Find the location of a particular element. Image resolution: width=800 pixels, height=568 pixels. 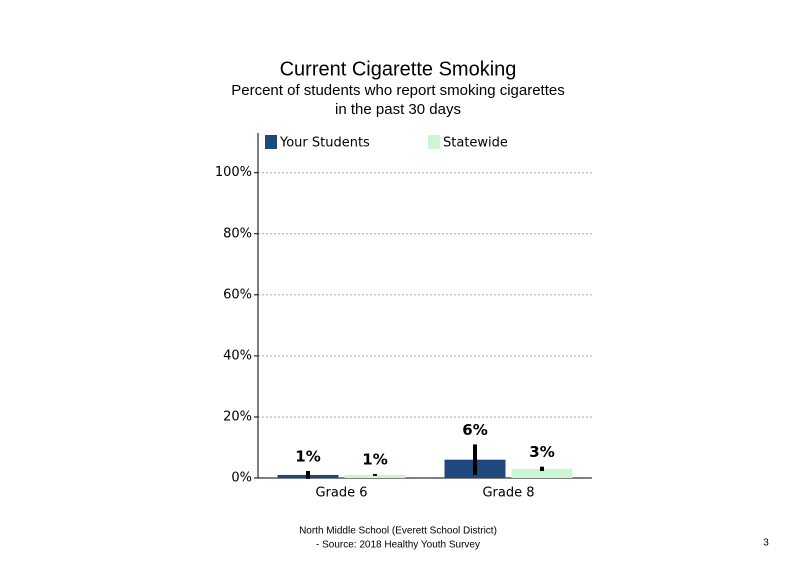

y-tick-label: 100% is located at coordinates (233, 172).